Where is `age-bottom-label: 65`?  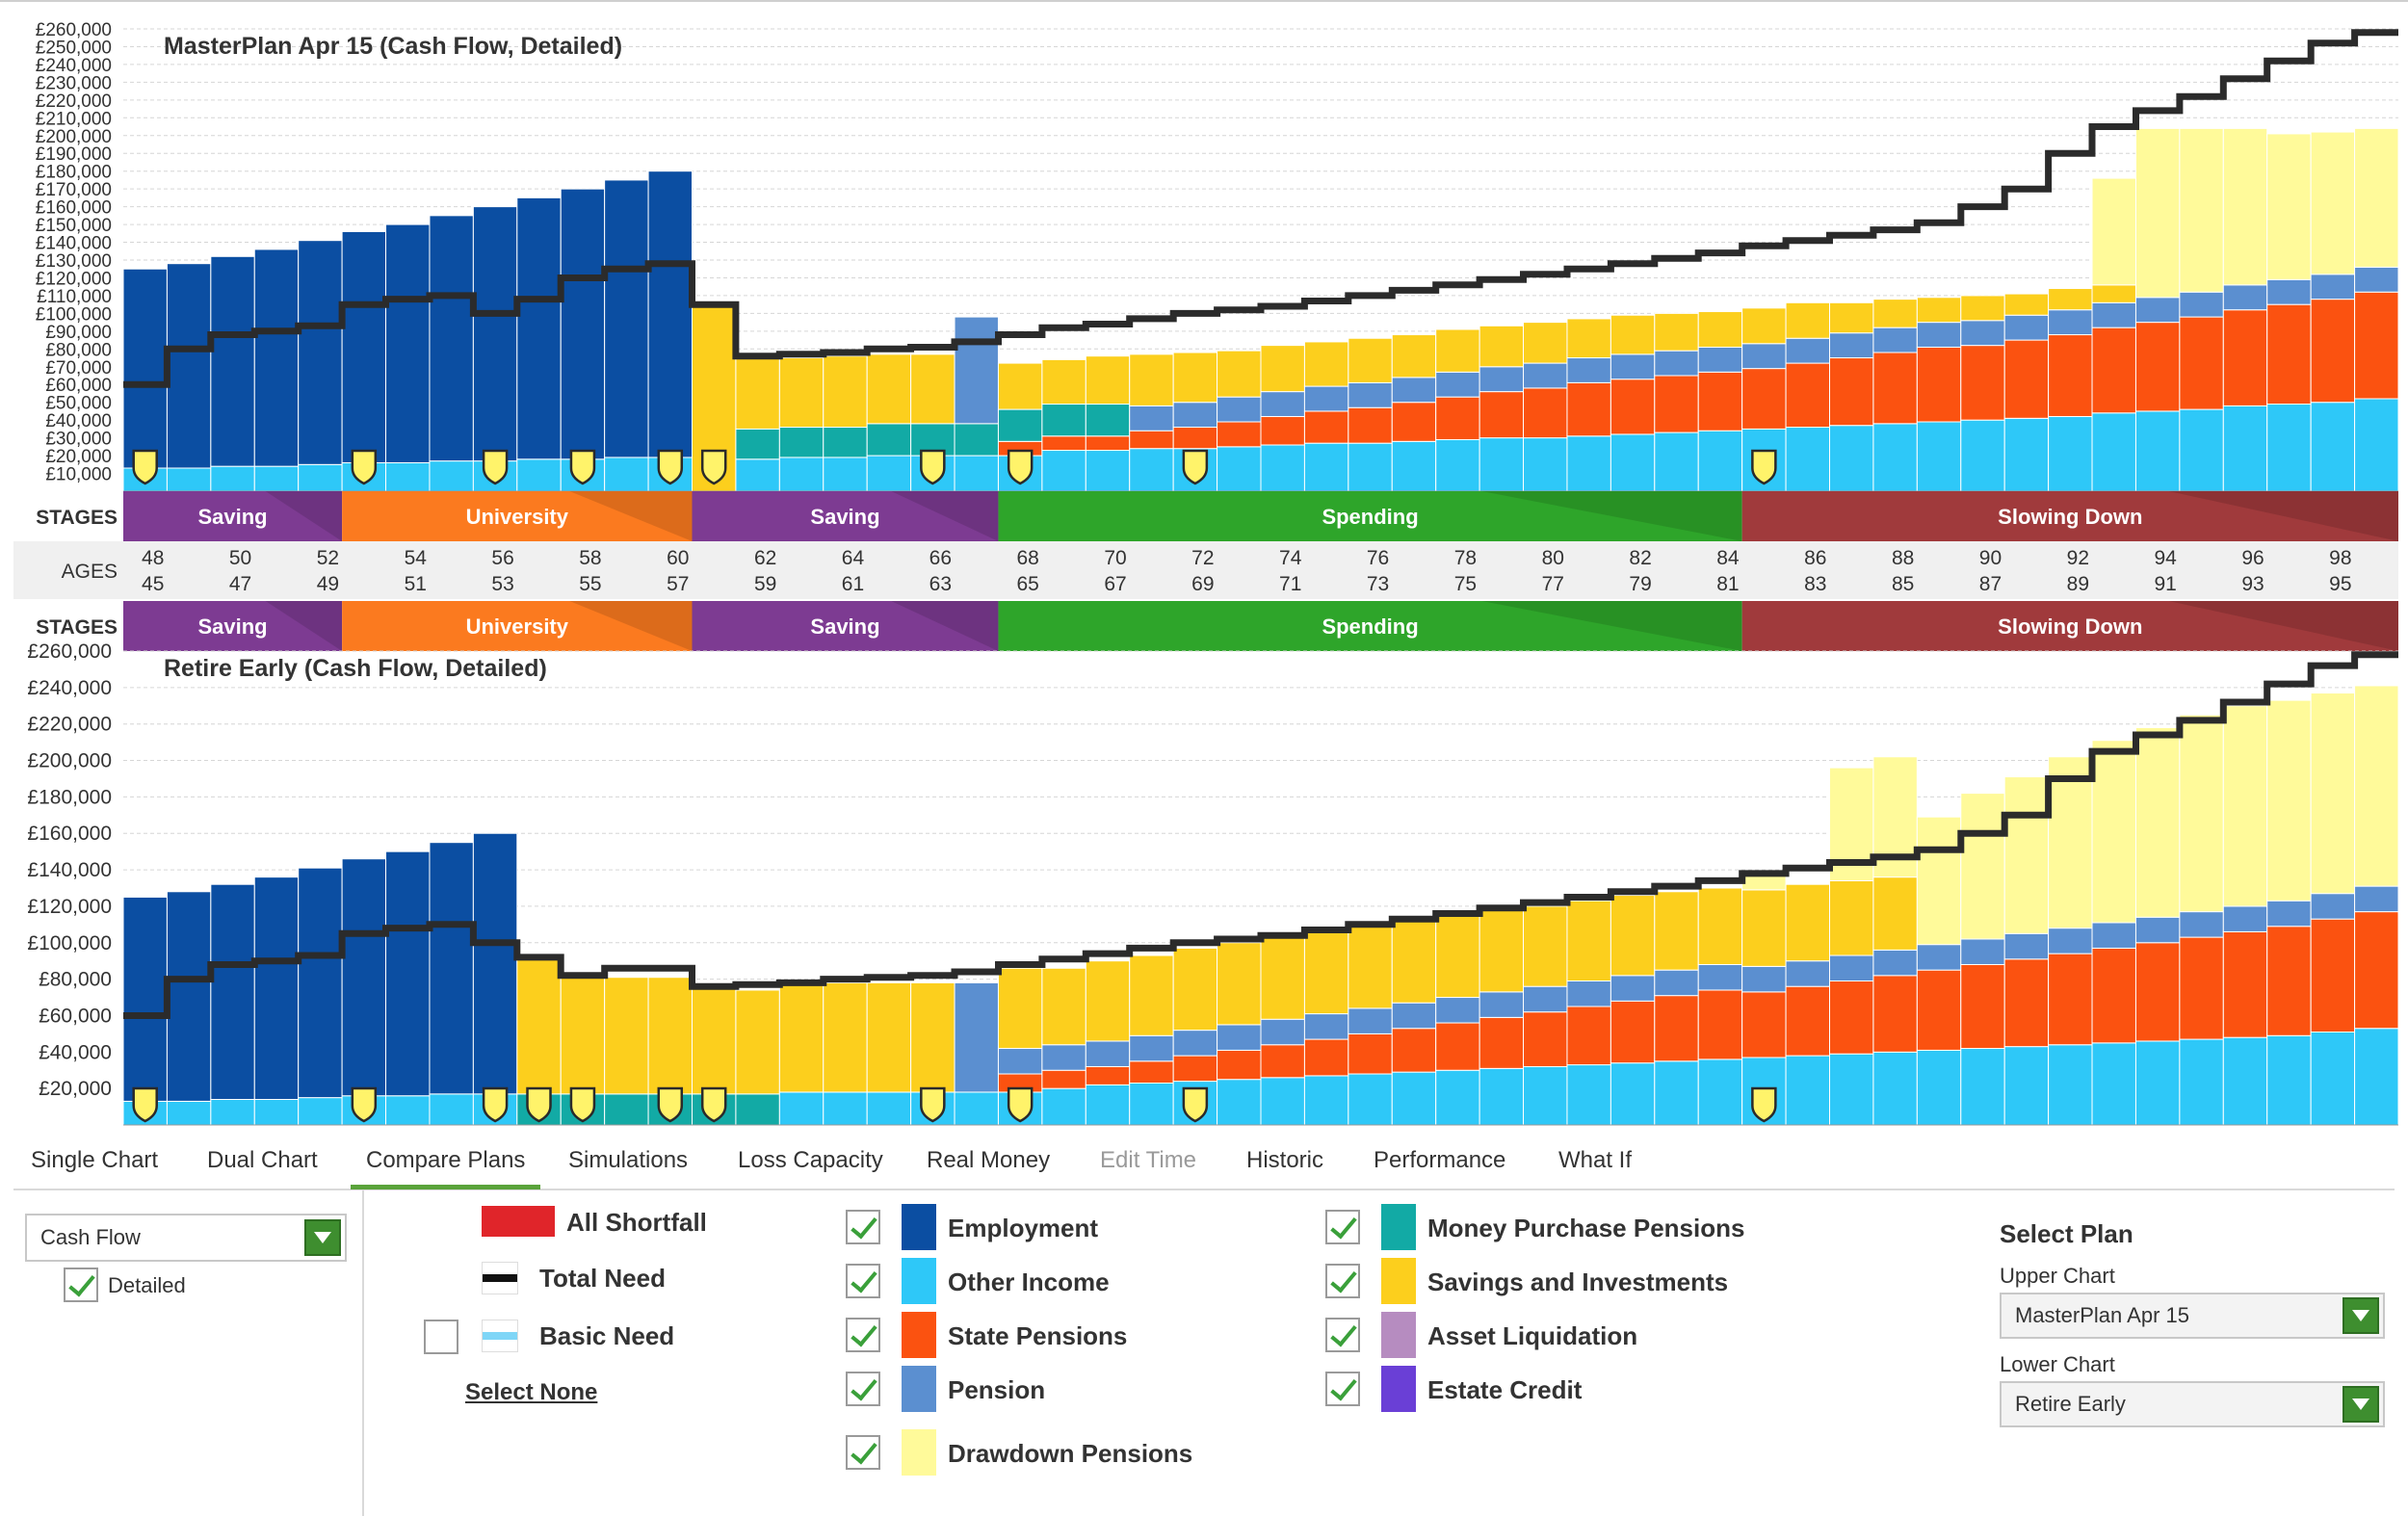
age-bottom-label: 65 is located at coordinates (1027, 584).